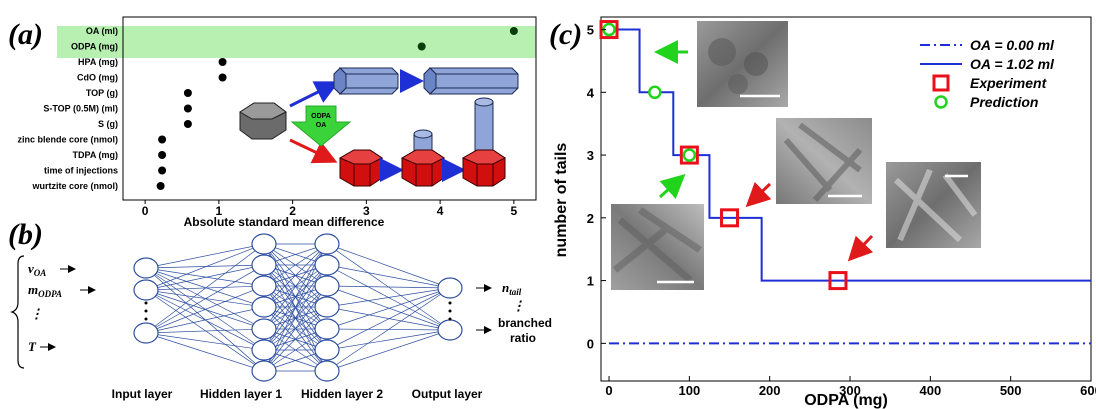 The width and height of the screenshot is (1096, 409). I want to click on category-label: S (g), so click(108, 124).